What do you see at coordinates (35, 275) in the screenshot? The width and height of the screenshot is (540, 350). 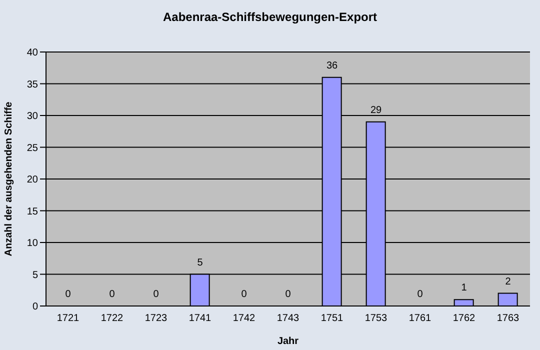 I see `y-tick-label: 5` at bounding box center [35, 275].